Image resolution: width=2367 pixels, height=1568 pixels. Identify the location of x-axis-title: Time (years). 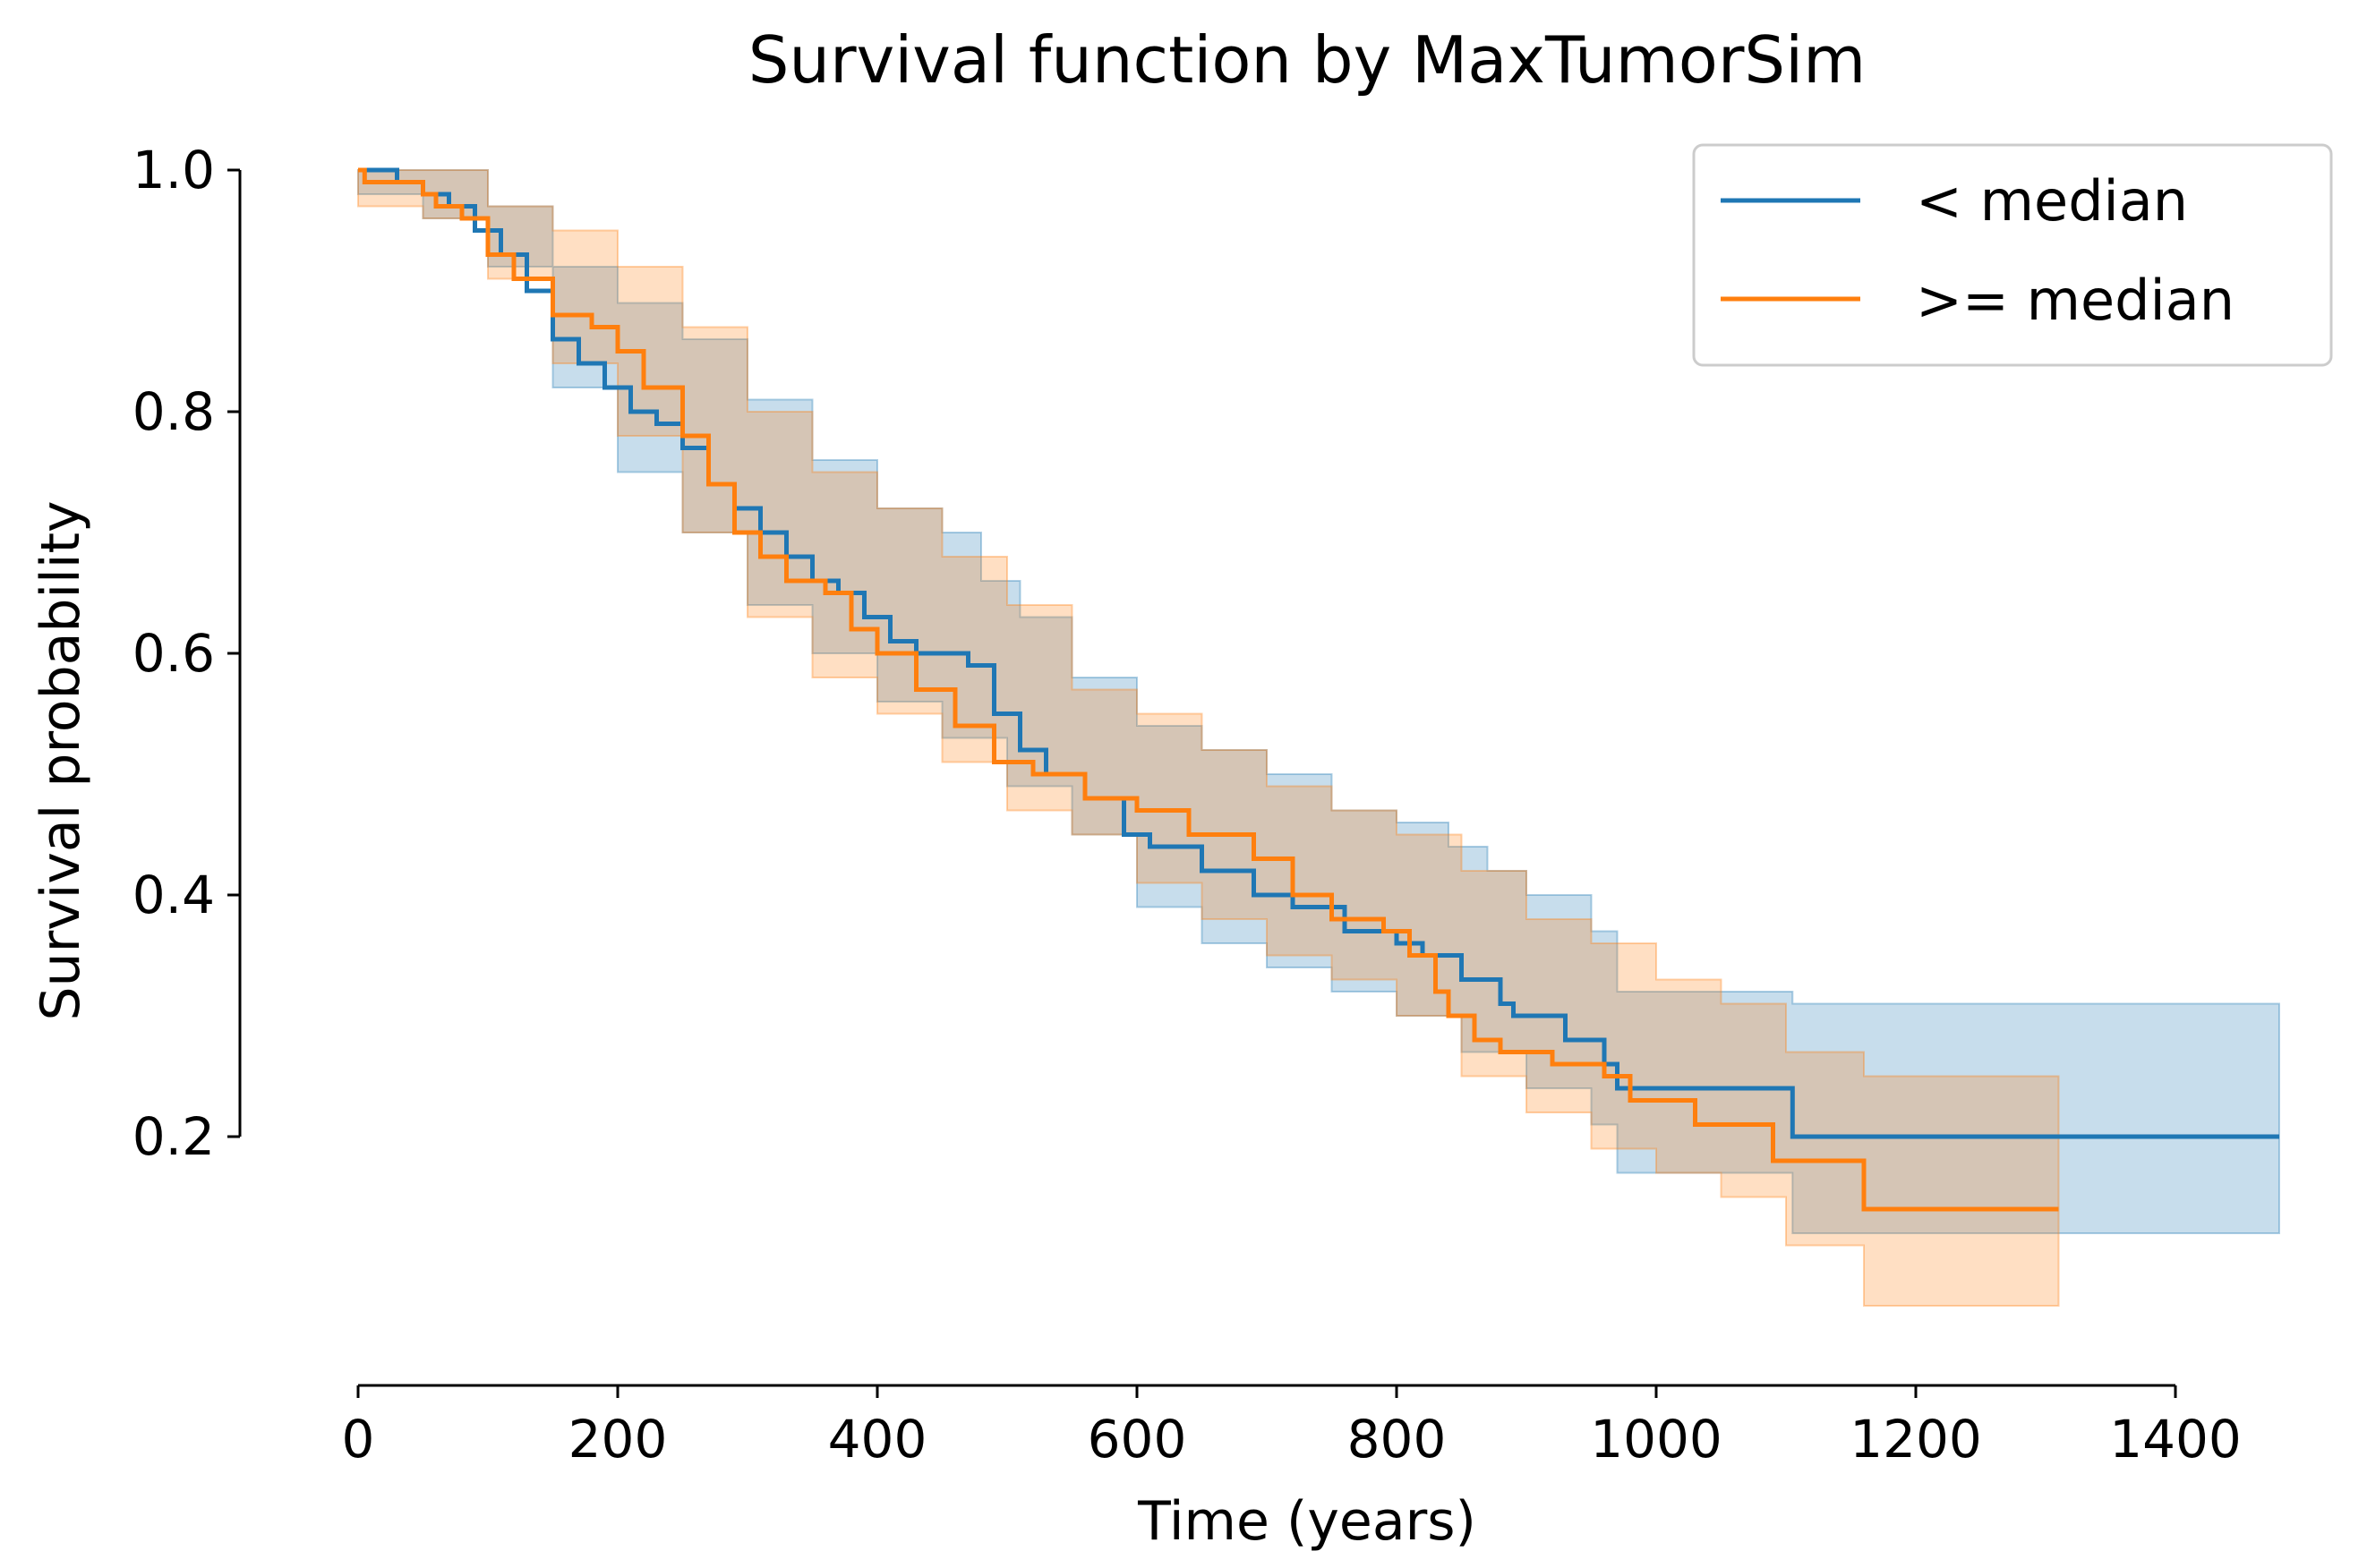
(1306, 1521).